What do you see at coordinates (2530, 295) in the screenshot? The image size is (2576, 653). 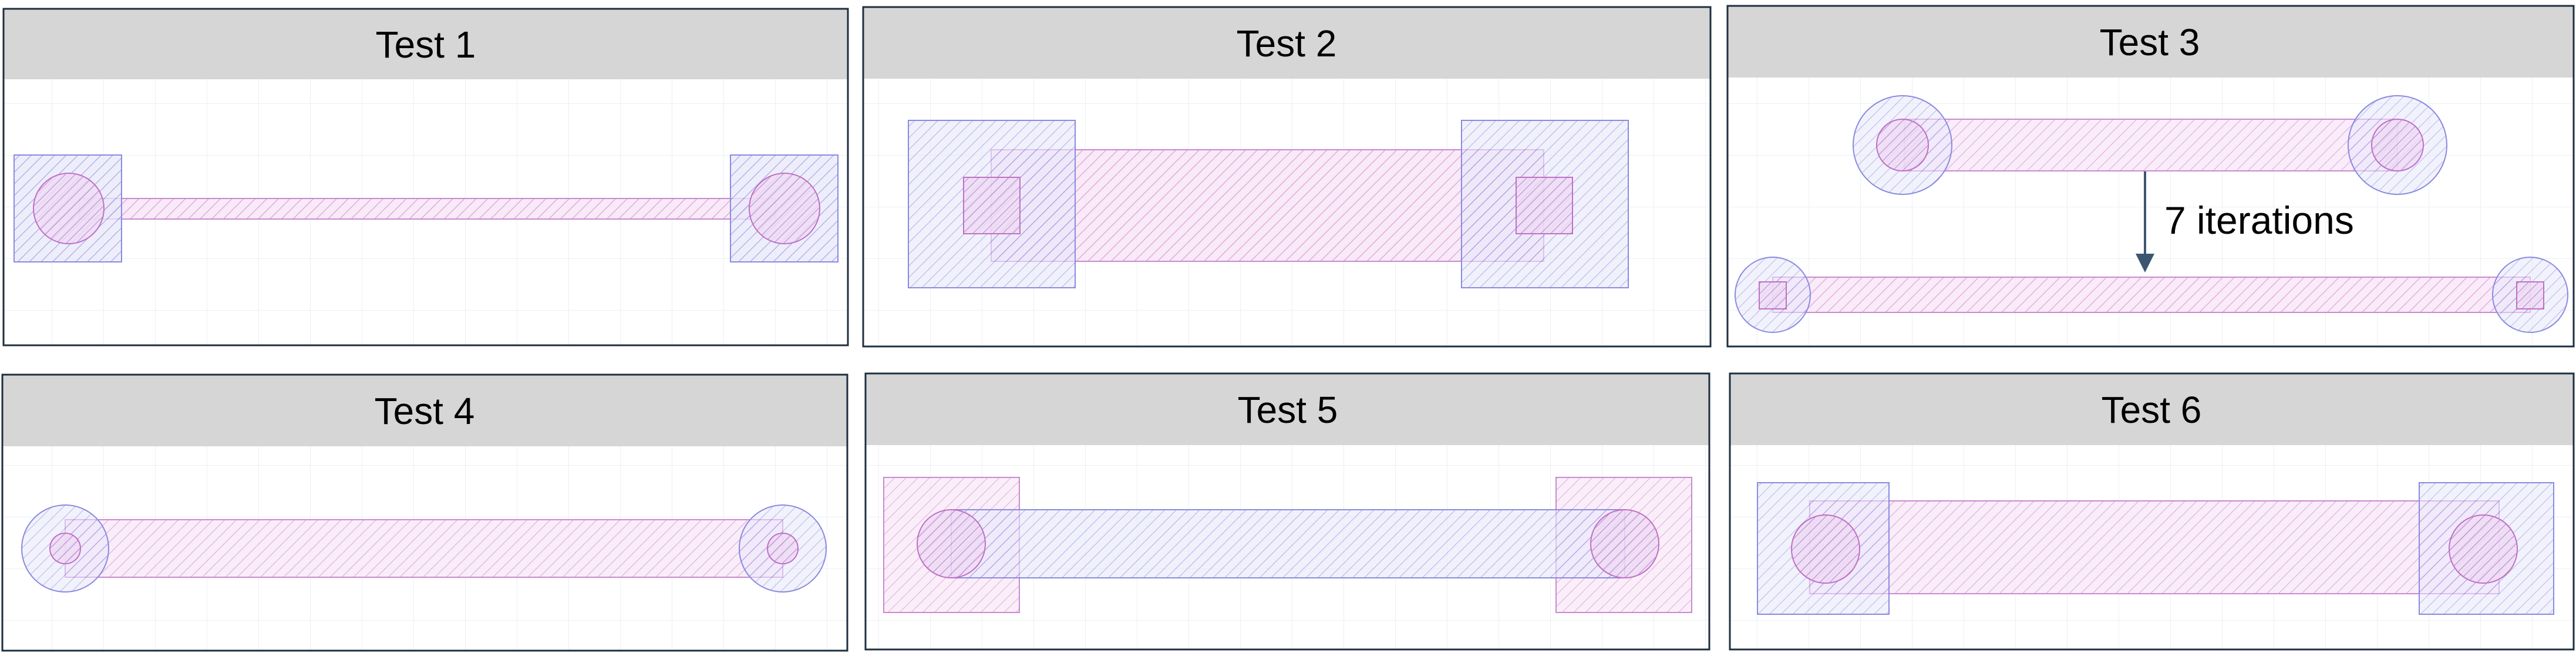 I see `right-via-square-final` at bounding box center [2530, 295].